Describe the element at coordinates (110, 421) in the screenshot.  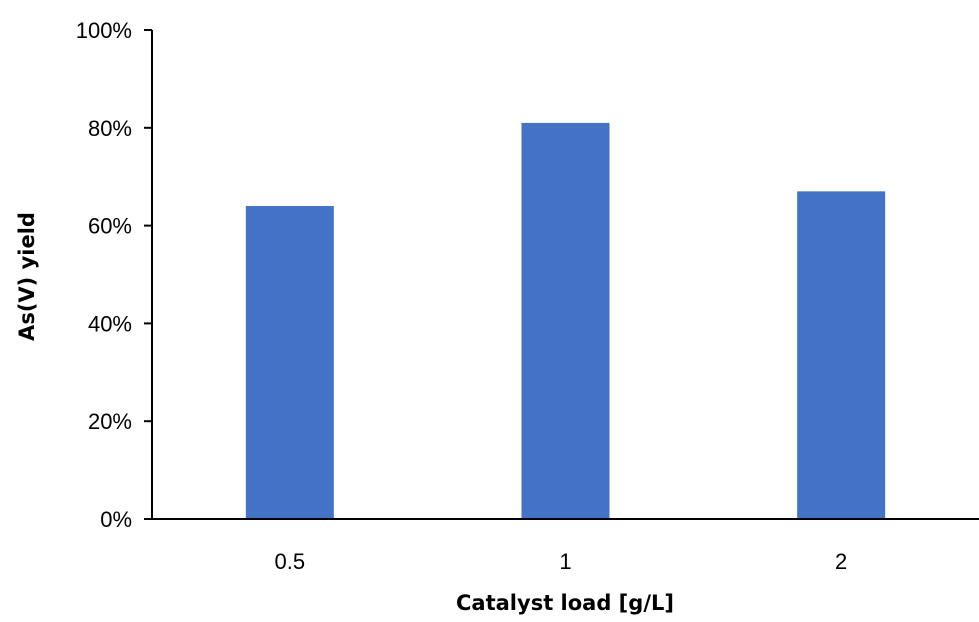
I see `y-tick-label: 20%` at that location.